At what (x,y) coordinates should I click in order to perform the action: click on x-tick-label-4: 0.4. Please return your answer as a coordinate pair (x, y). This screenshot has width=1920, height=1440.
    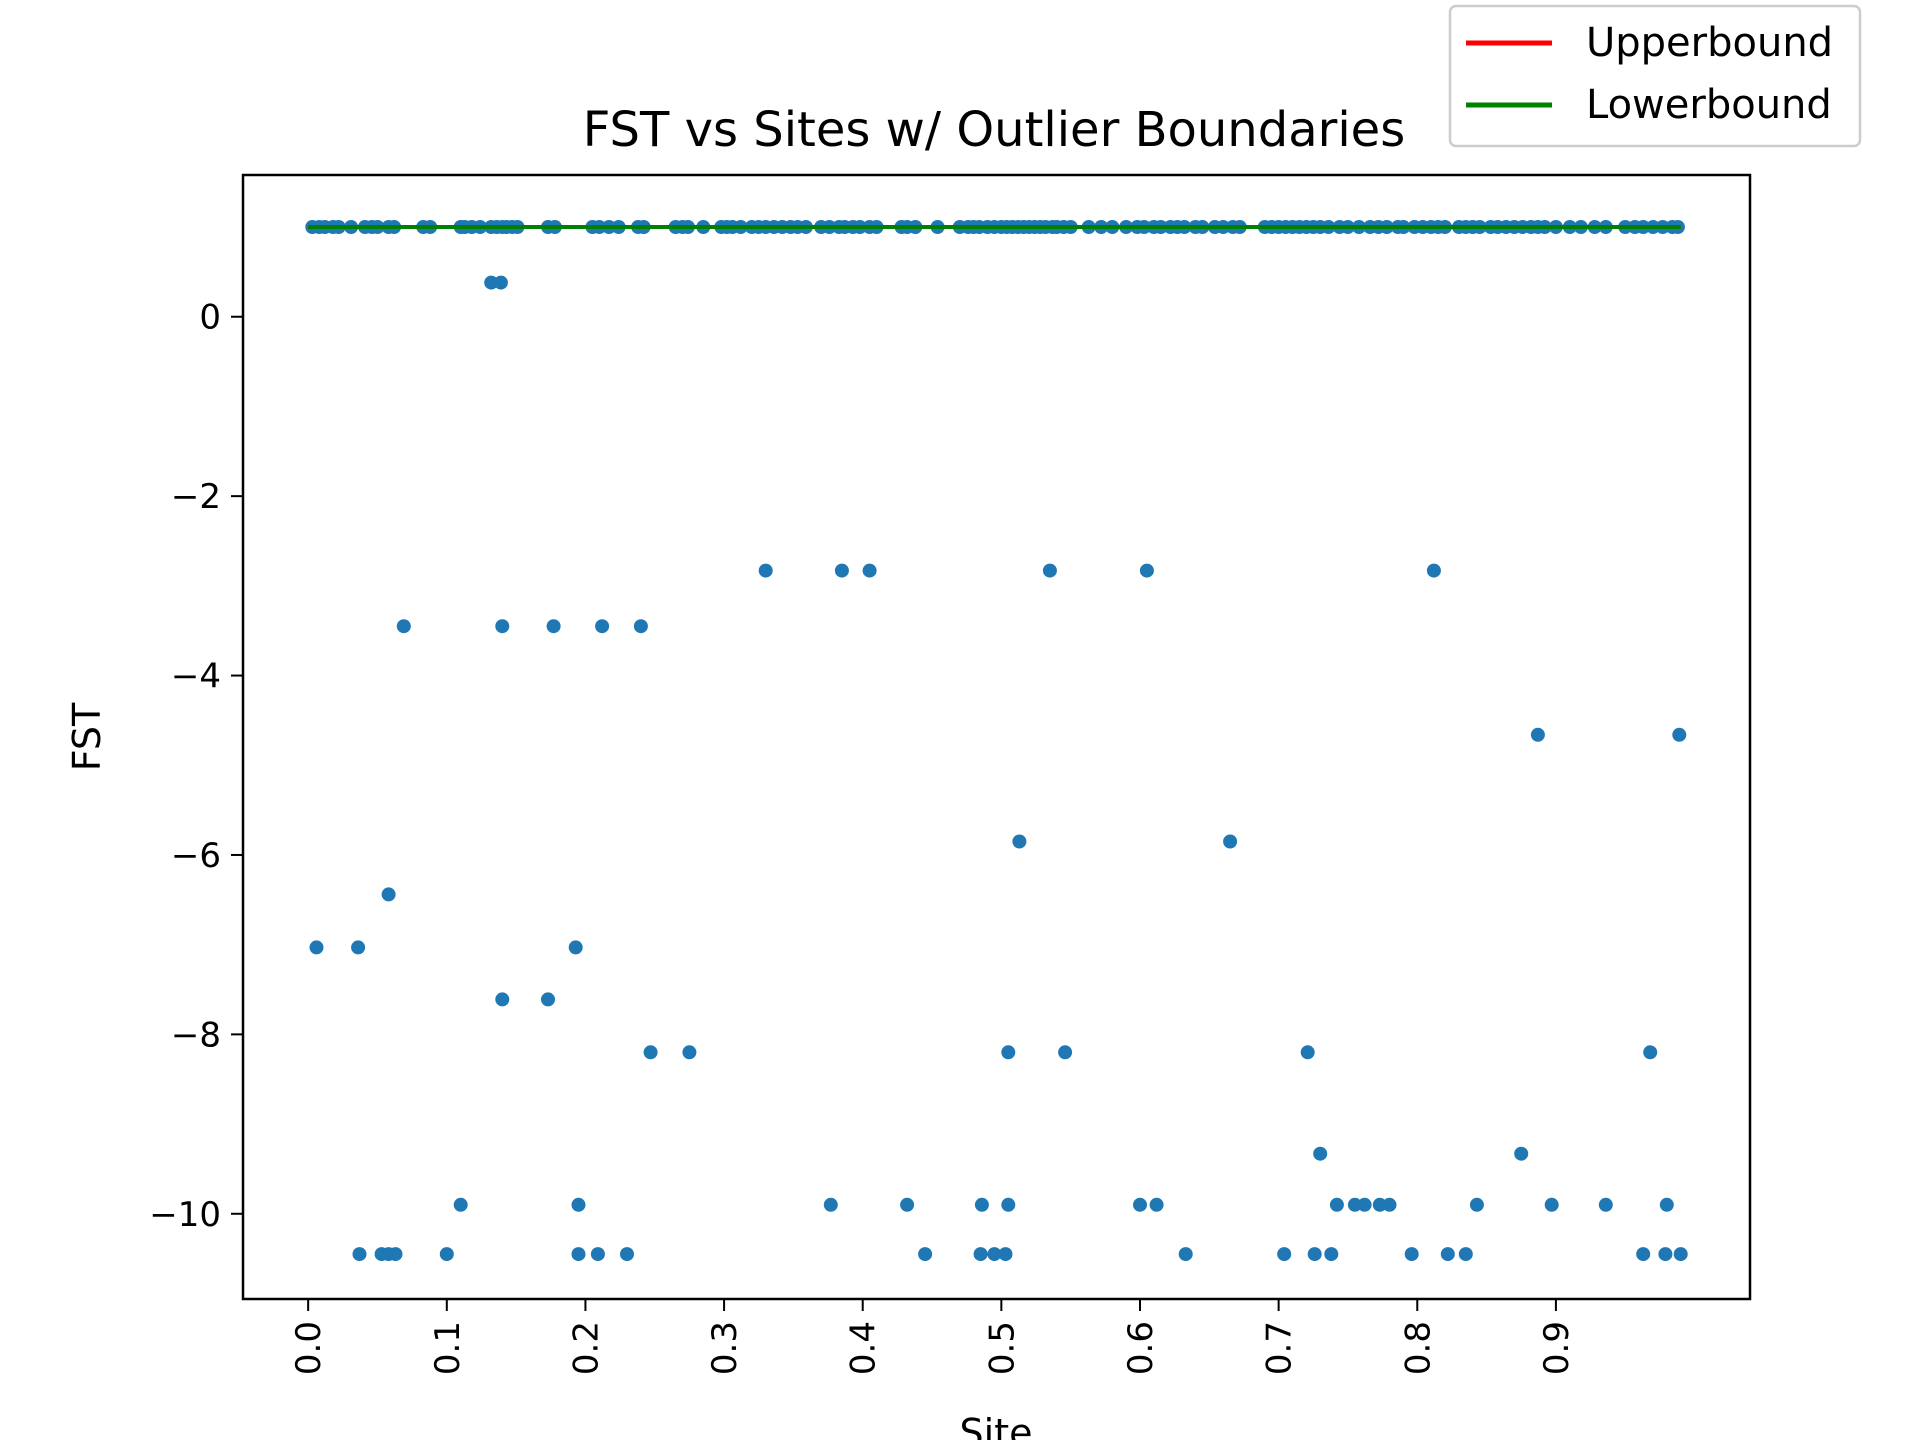
    Looking at the image, I should click on (864, 1348).